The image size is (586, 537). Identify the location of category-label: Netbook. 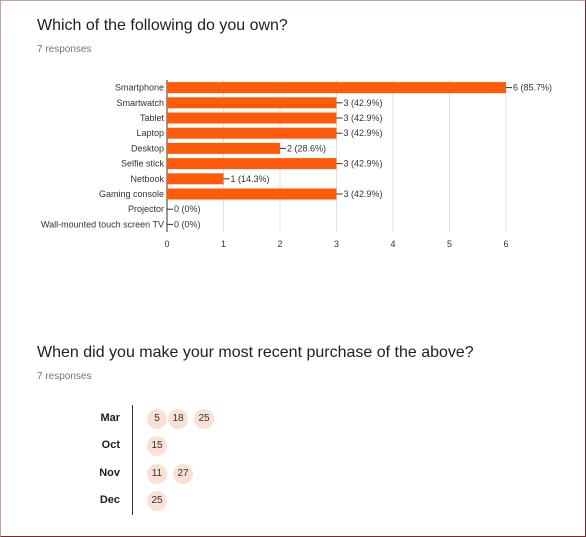
(147, 179).